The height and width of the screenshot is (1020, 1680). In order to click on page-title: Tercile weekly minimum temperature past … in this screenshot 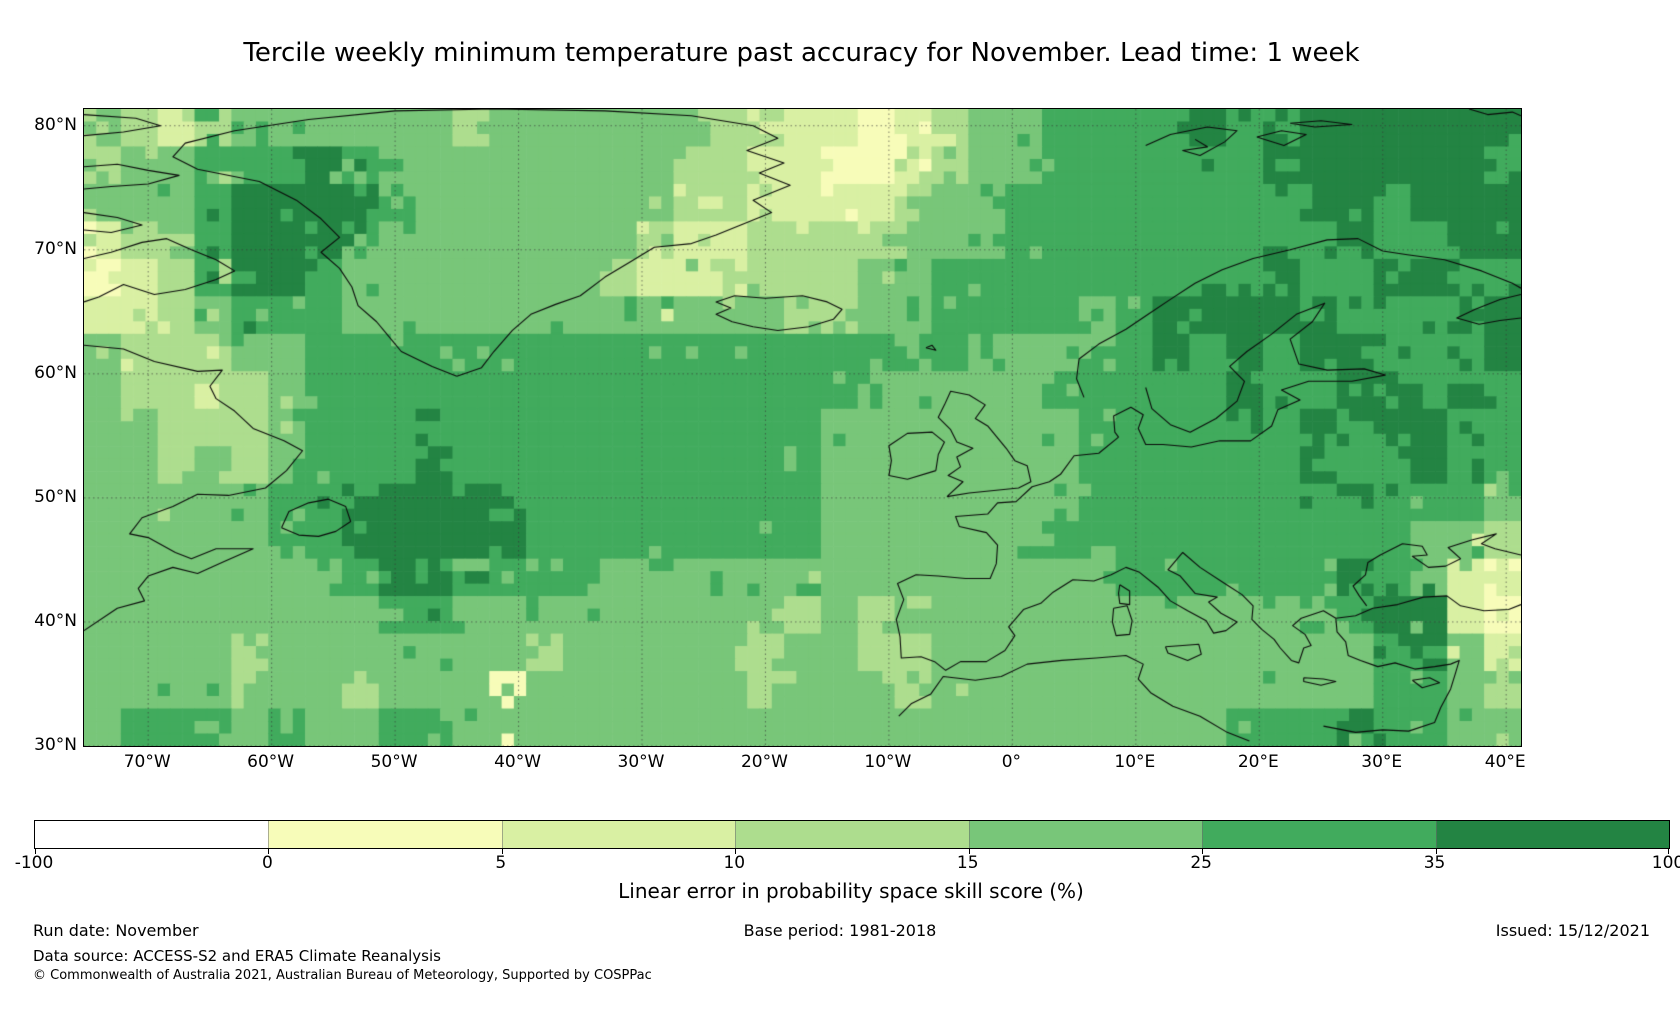, I will do `click(801, 53)`.